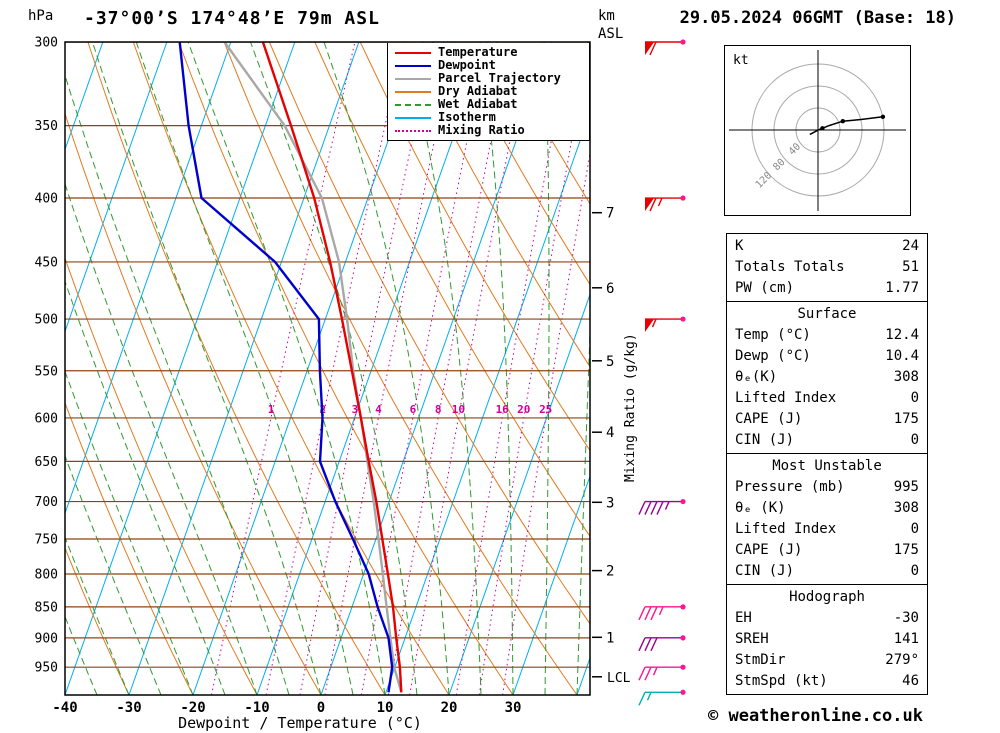  What do you see at coordinates (46, 575) in the screenshot?
I see `pressure-tick-label: 800` at bounding box center [46, 575].